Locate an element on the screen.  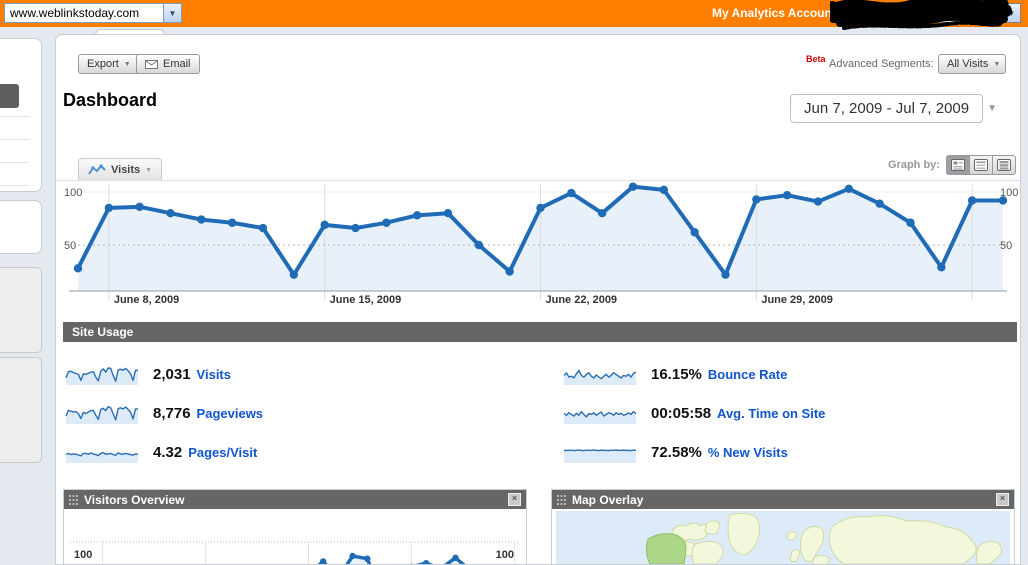
envelope-icon is located at coordinates (151, 64).